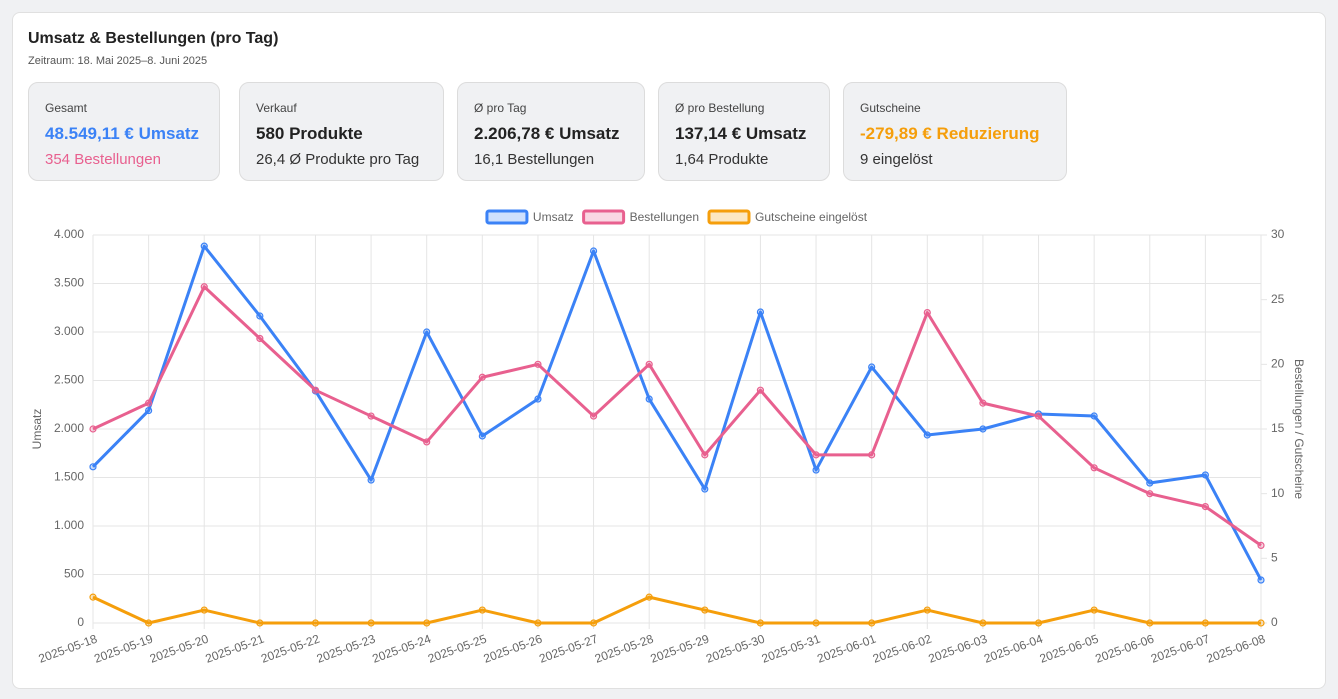  Describe the element at coordinates (507, 217) in the screenshot. I see `legend-swatch` at that location.